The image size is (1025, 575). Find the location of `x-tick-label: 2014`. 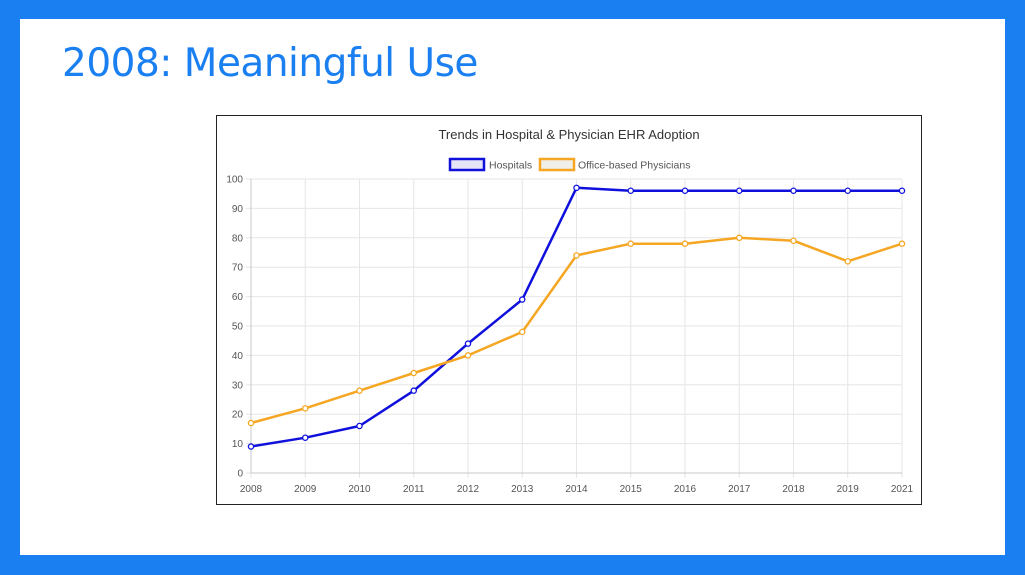

x-tick-label: 2014 is located at coordinates (576, 489).